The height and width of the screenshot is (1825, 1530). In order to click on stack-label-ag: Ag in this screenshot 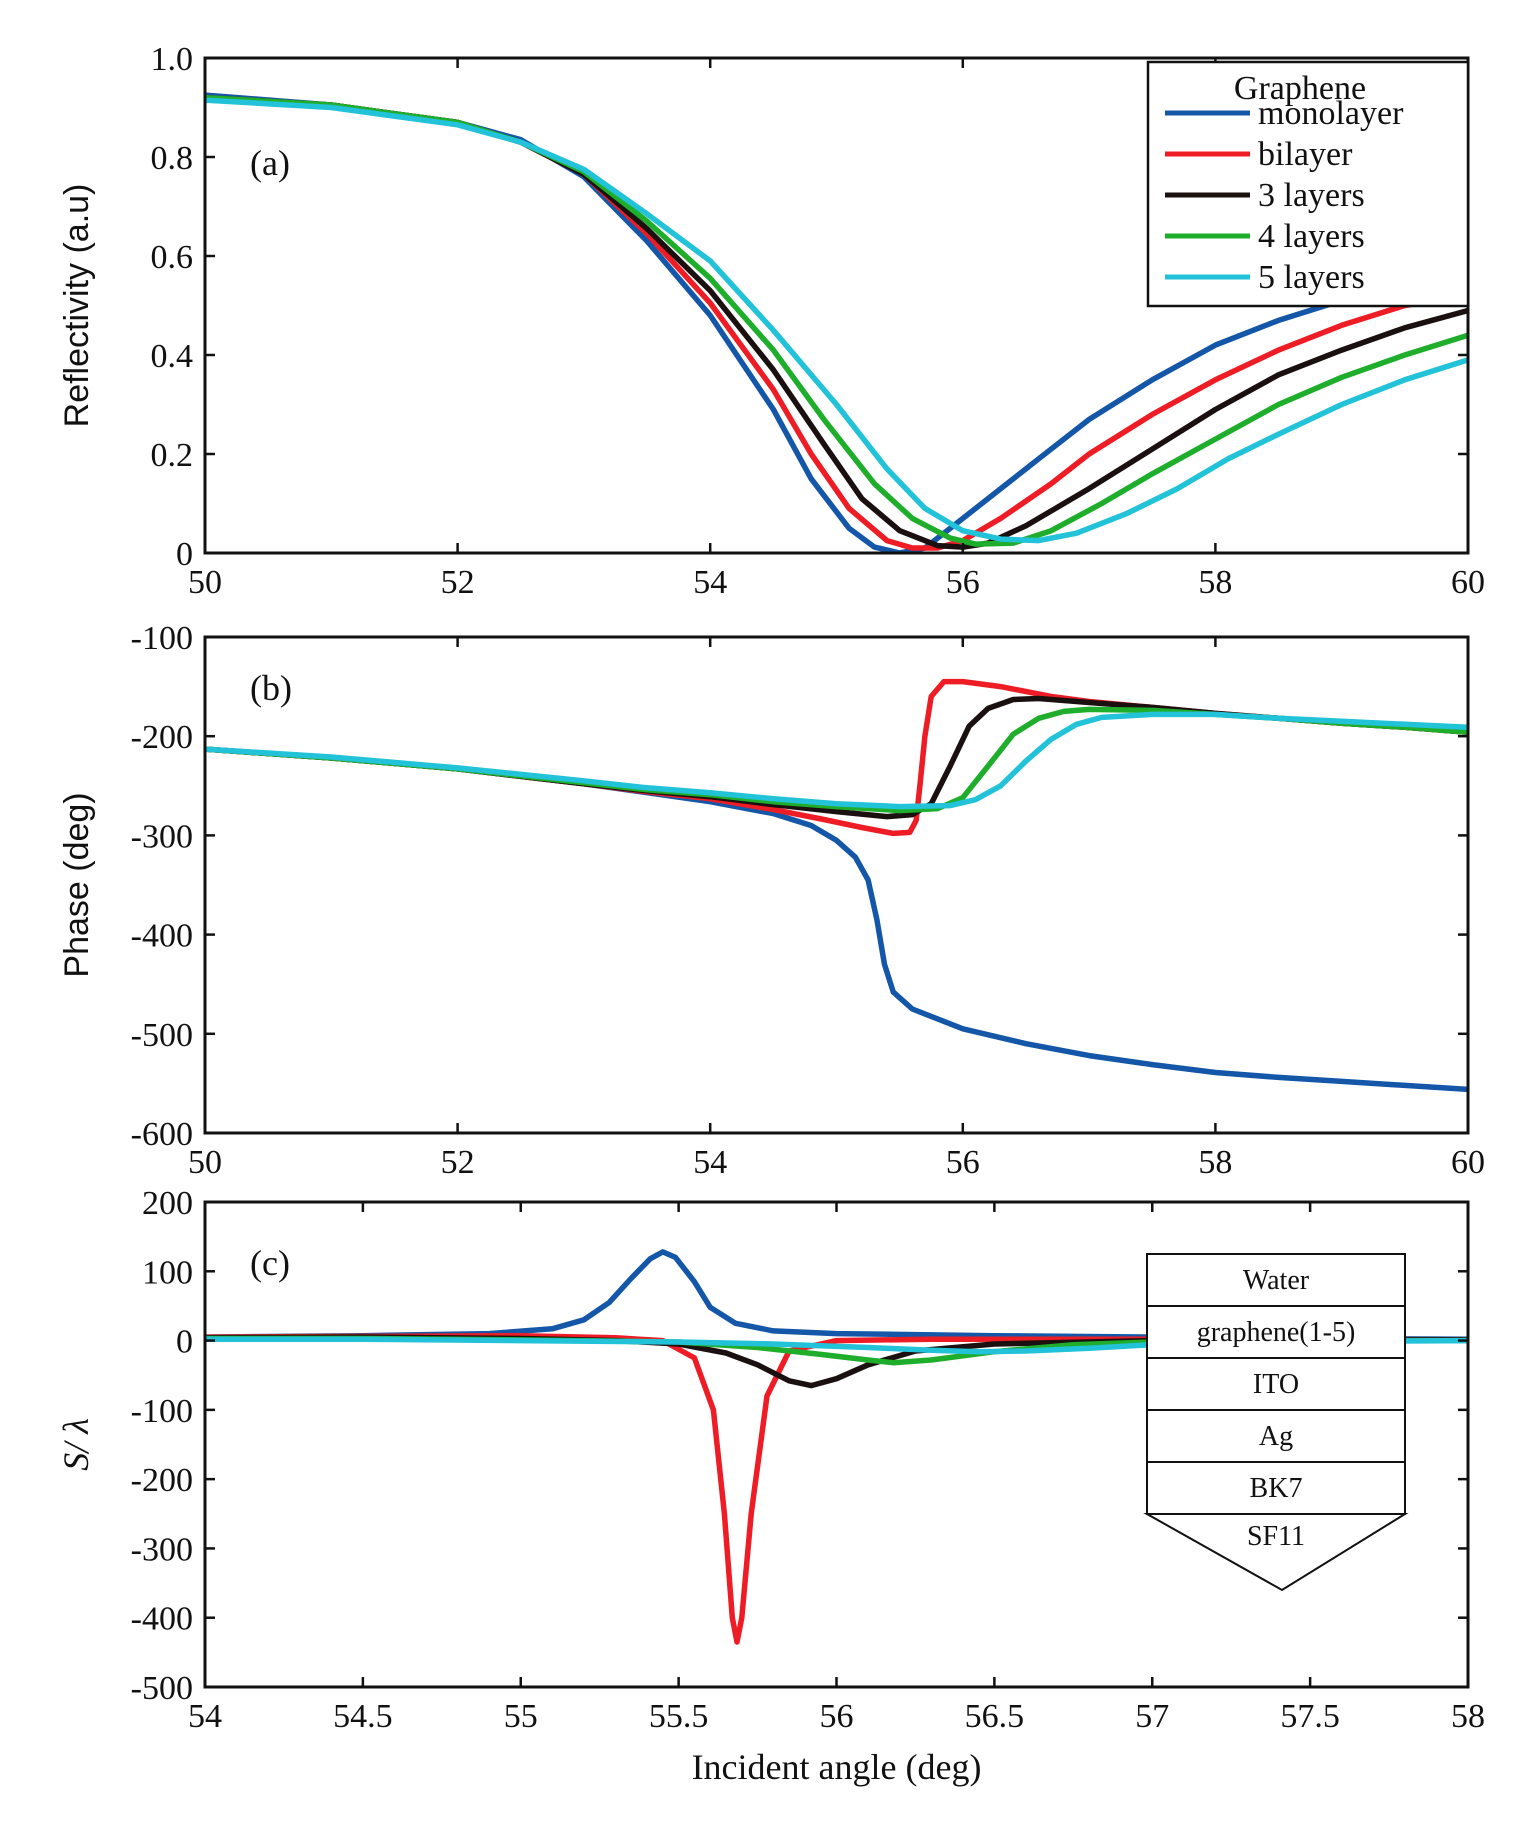, I will do `click(1276, 1436)`.